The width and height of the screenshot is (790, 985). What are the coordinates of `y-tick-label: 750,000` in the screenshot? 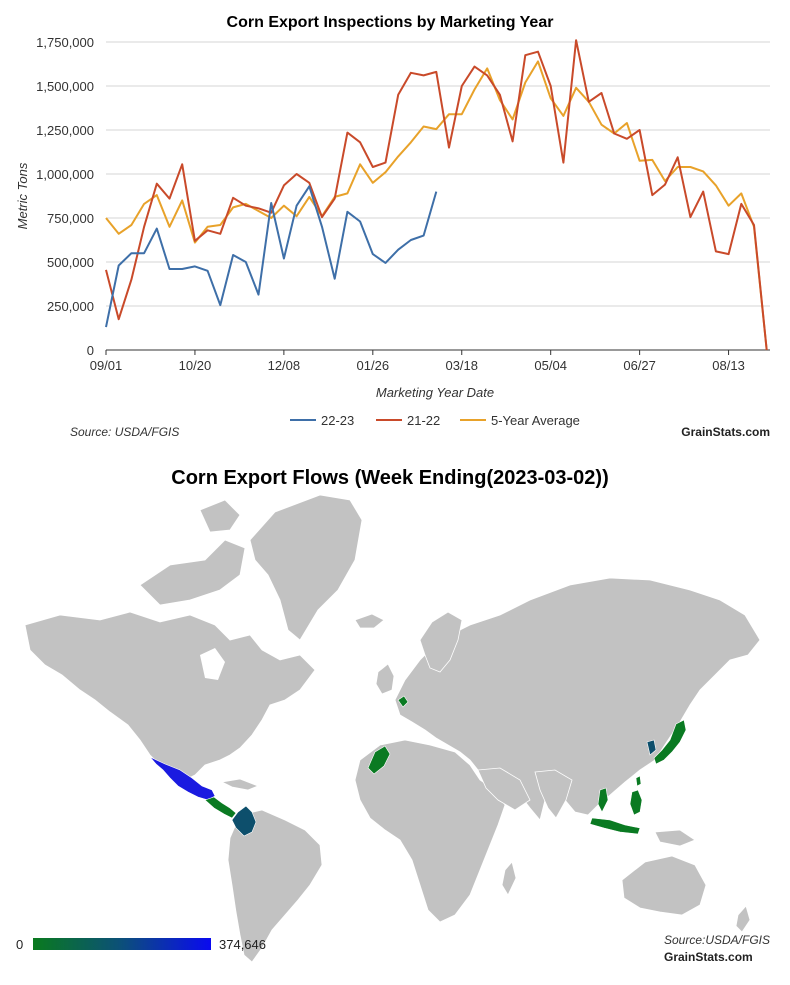 It's located at (70, 218).